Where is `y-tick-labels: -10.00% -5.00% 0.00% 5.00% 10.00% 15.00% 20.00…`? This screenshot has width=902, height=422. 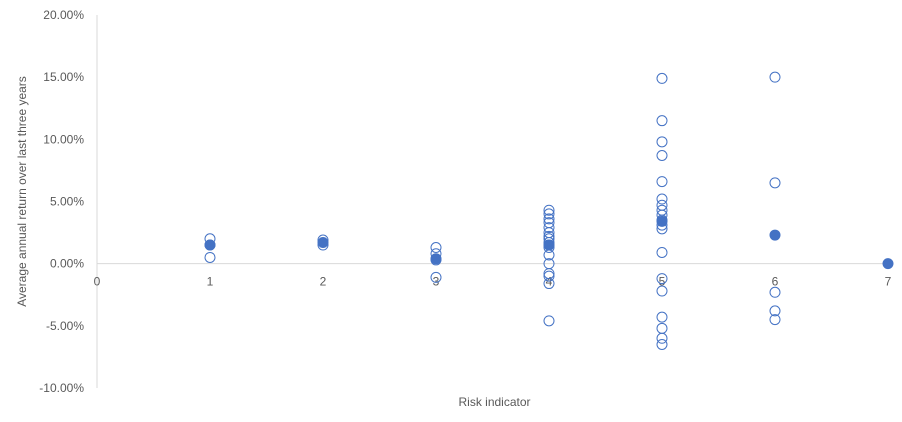 y-tick-labels: -10.00% -5.00% 0.00% 5.00% 10.00% 15.00% 20.00… is located at coordinates (61, 201).